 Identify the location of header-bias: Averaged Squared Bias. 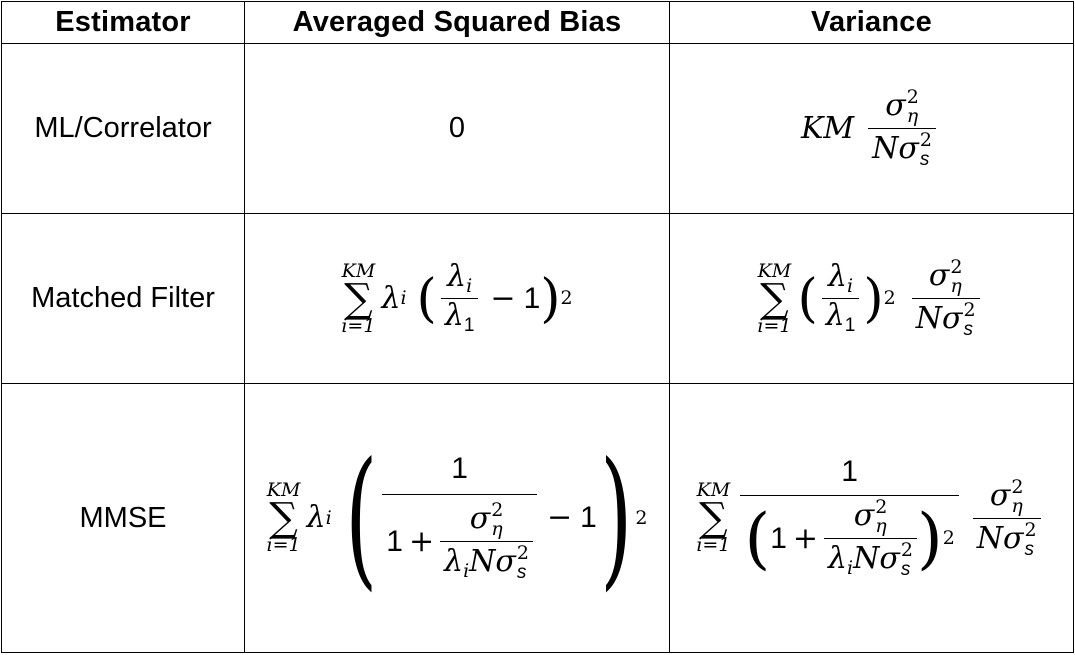
(457, 22).